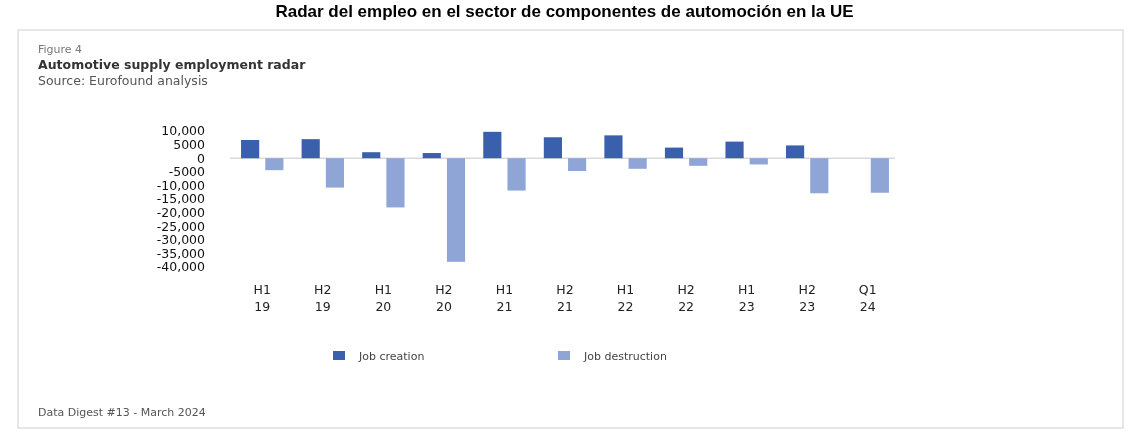 The width and height of the screenshot is (1129, 432). Describe the element at coordinates (187, 172) in the screenshot. I see `y-tick-label: -5000` at that location.